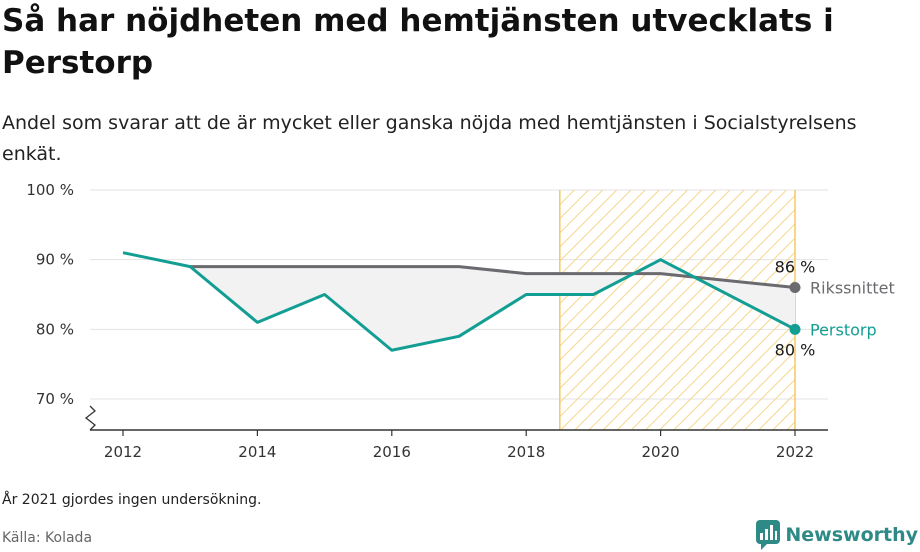 The image size is (920, 552). Describe the element at coordinates (843, 329) in the screenshot. I see `series-name-label-perstorp: Perstorp` at that location.